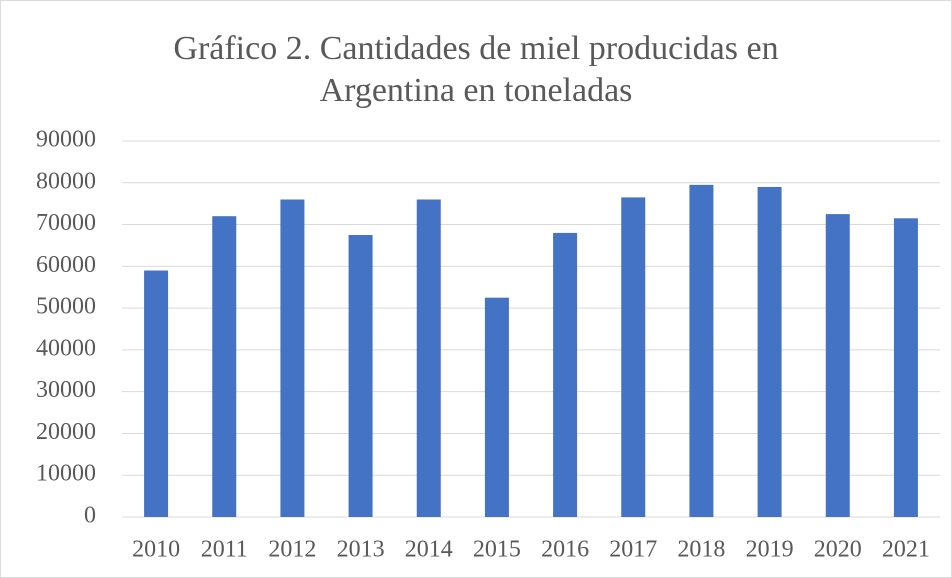 This screenshot has width=952, height=578. I want to click on x-tick-label: 2016, so click(565, 550).